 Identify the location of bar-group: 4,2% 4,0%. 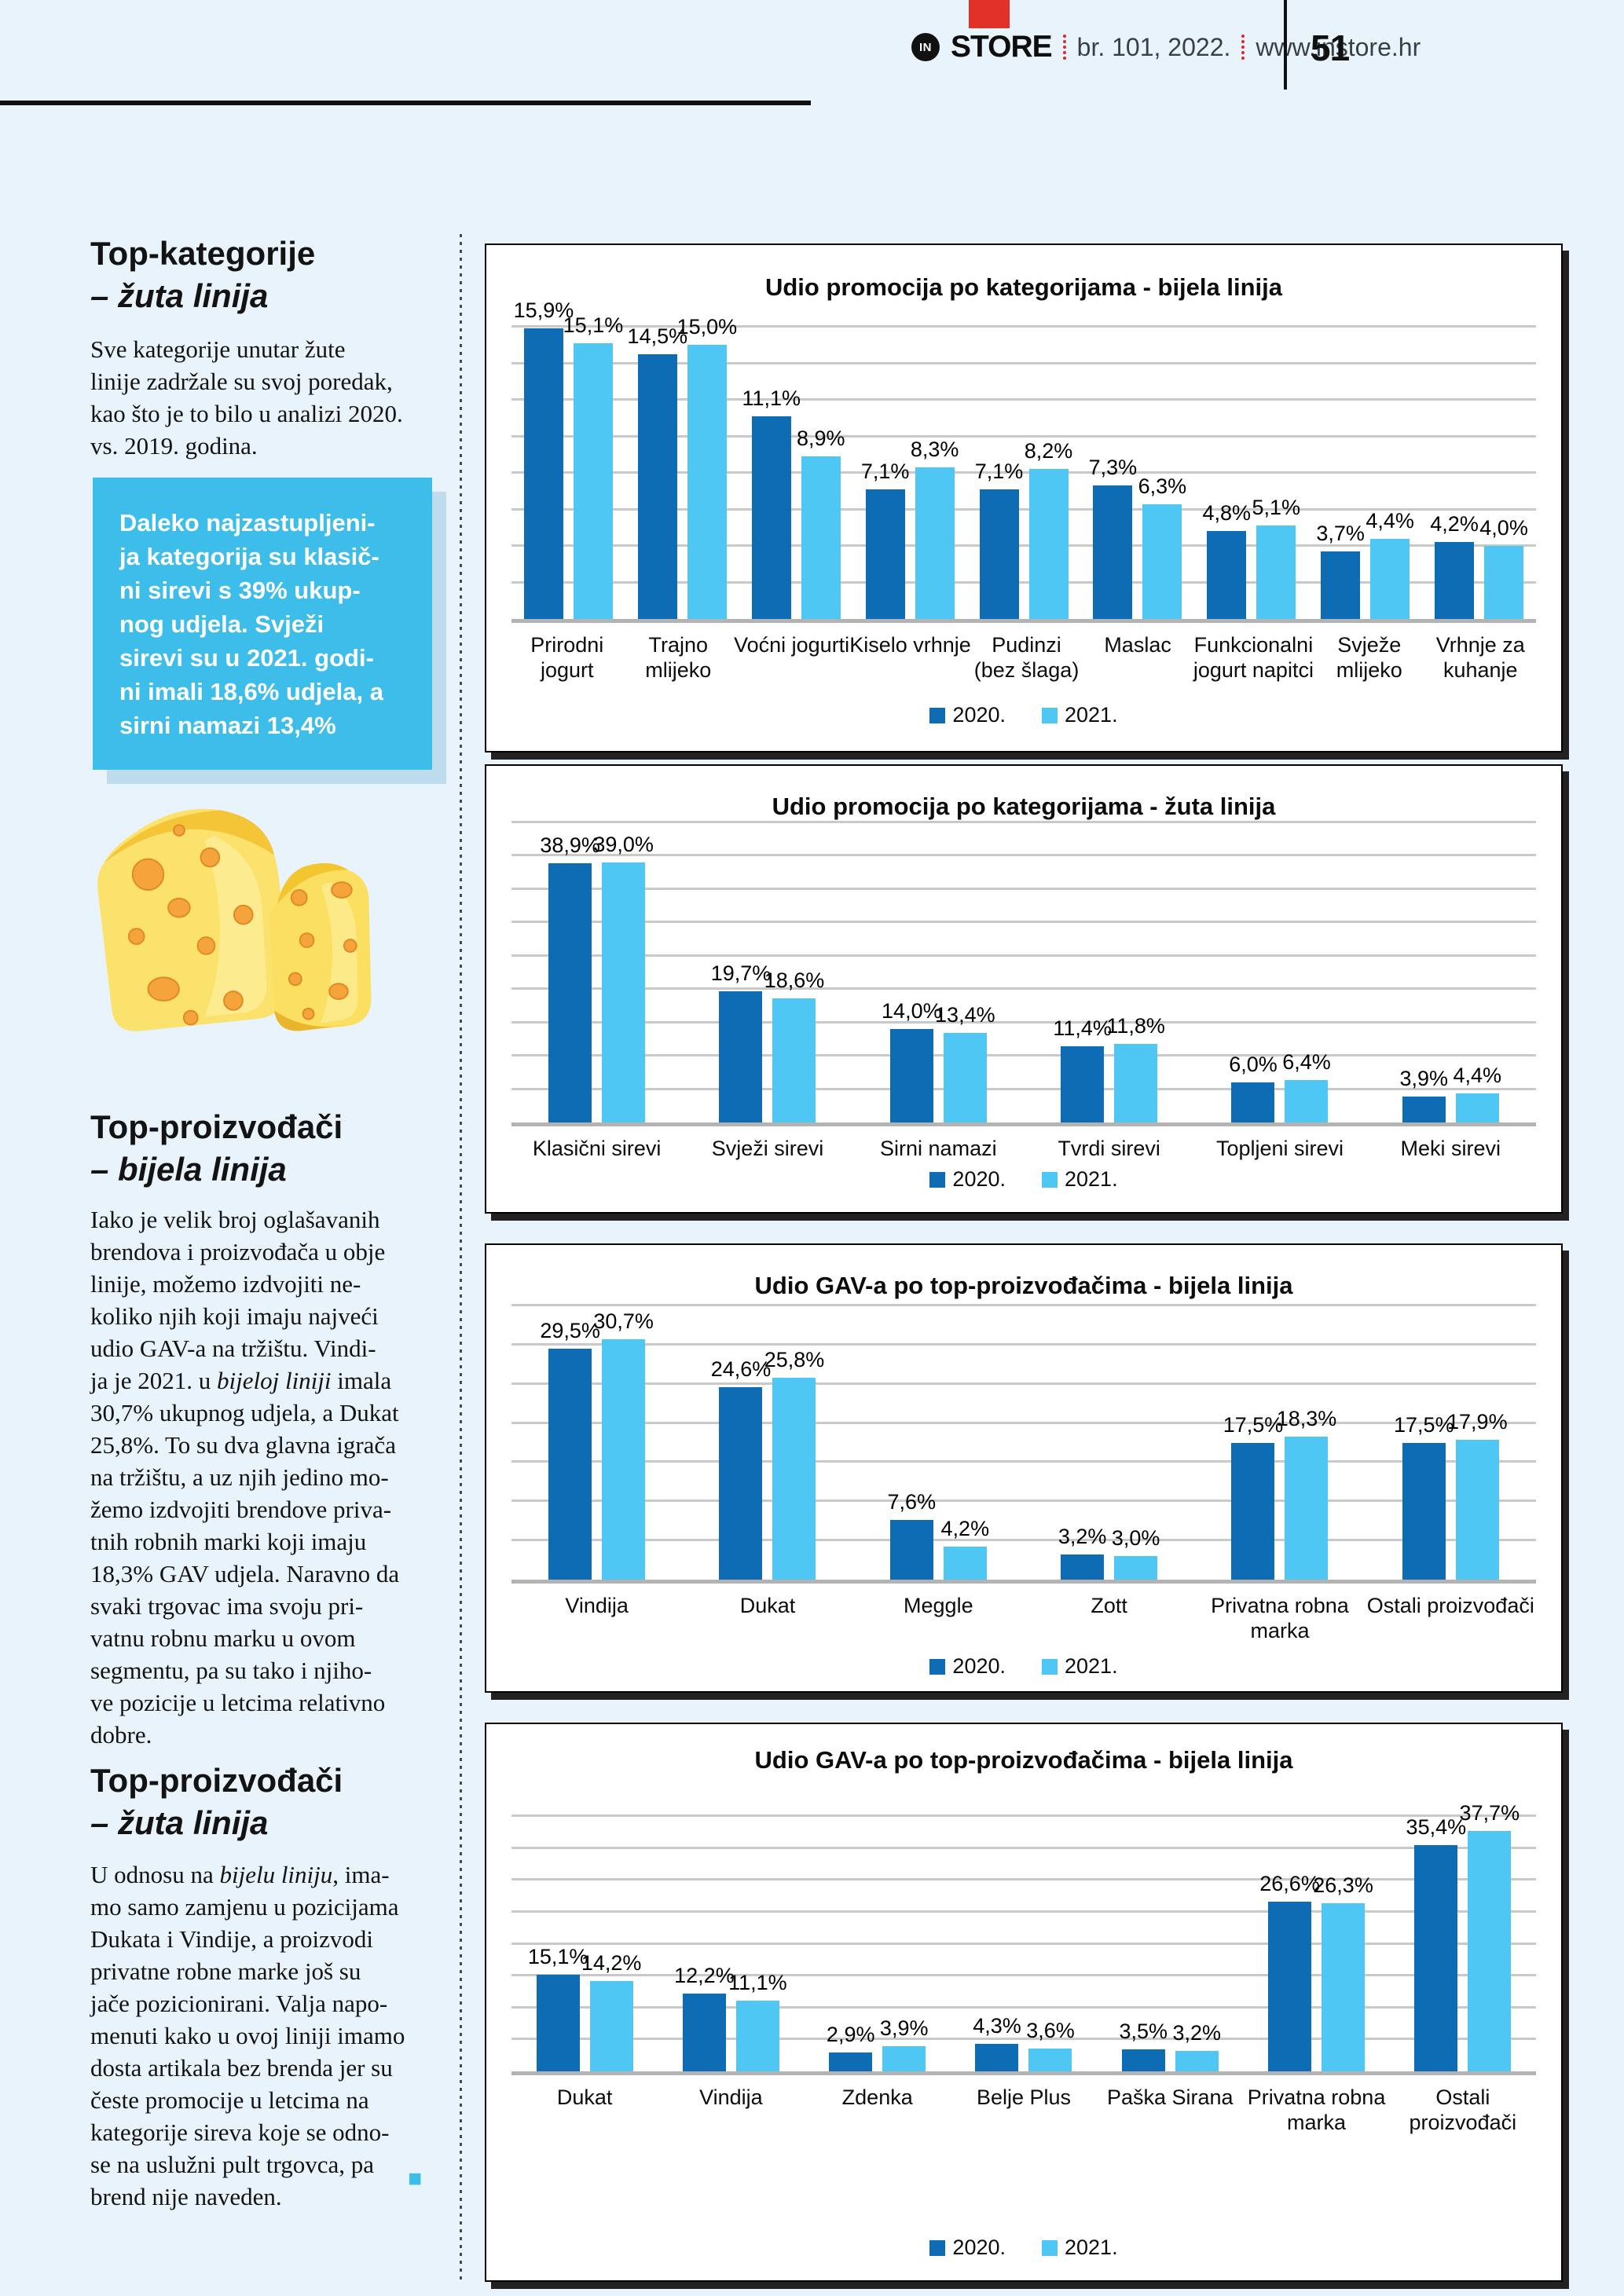
(1479, 473).